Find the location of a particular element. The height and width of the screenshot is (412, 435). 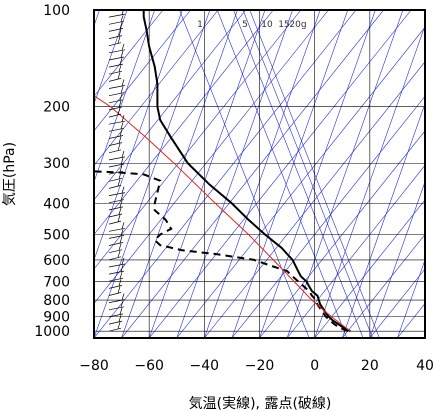

wind-barbs is located at coordinates (117, 171).